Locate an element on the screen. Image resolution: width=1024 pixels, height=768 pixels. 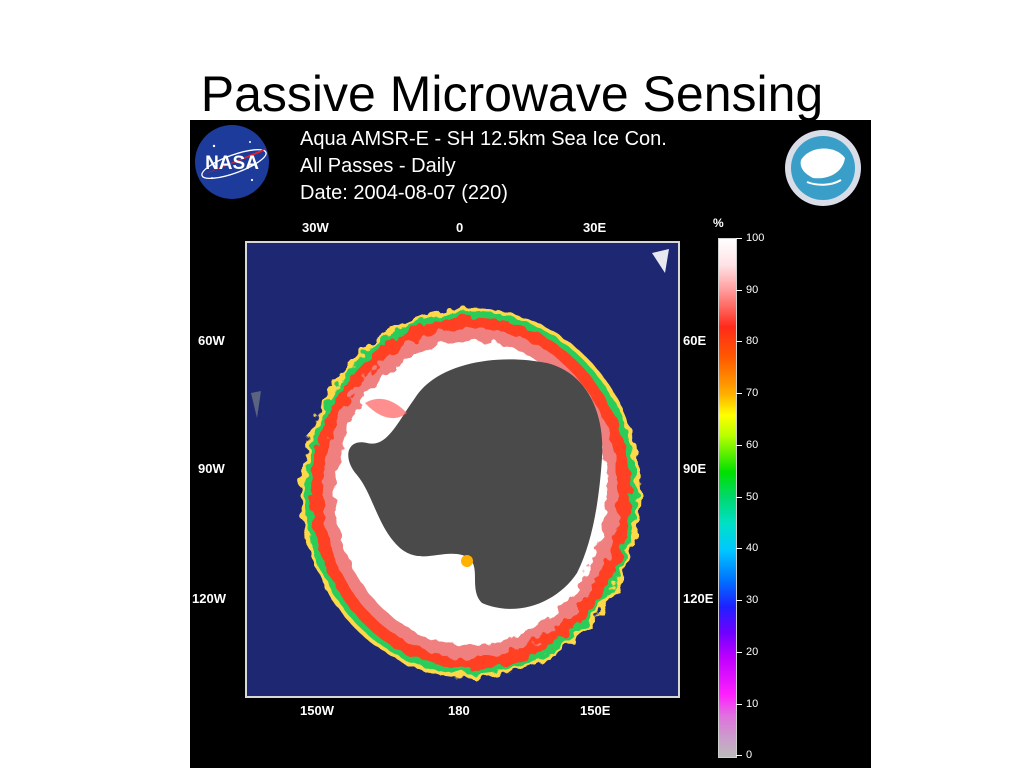
colorbar-label-10: 10 is located at coordinates (752, 704).